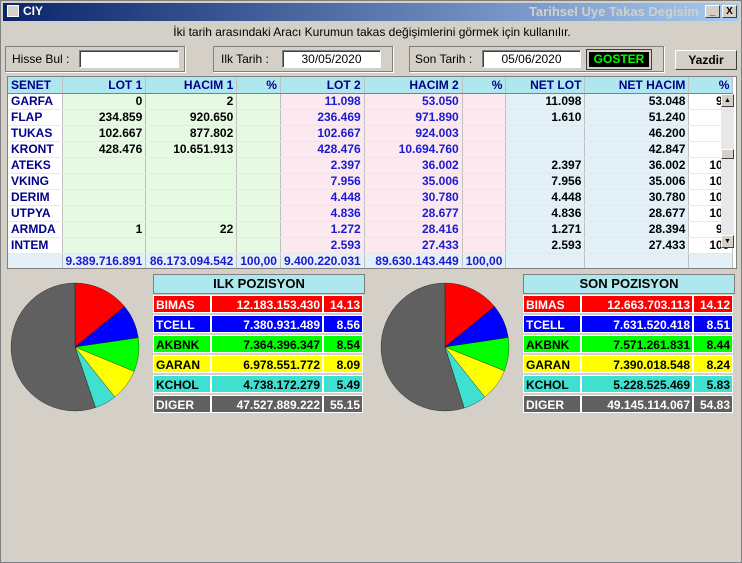  I want to click on ilk_pozisyon-value: 7.380.931.489, so click(267, 324).